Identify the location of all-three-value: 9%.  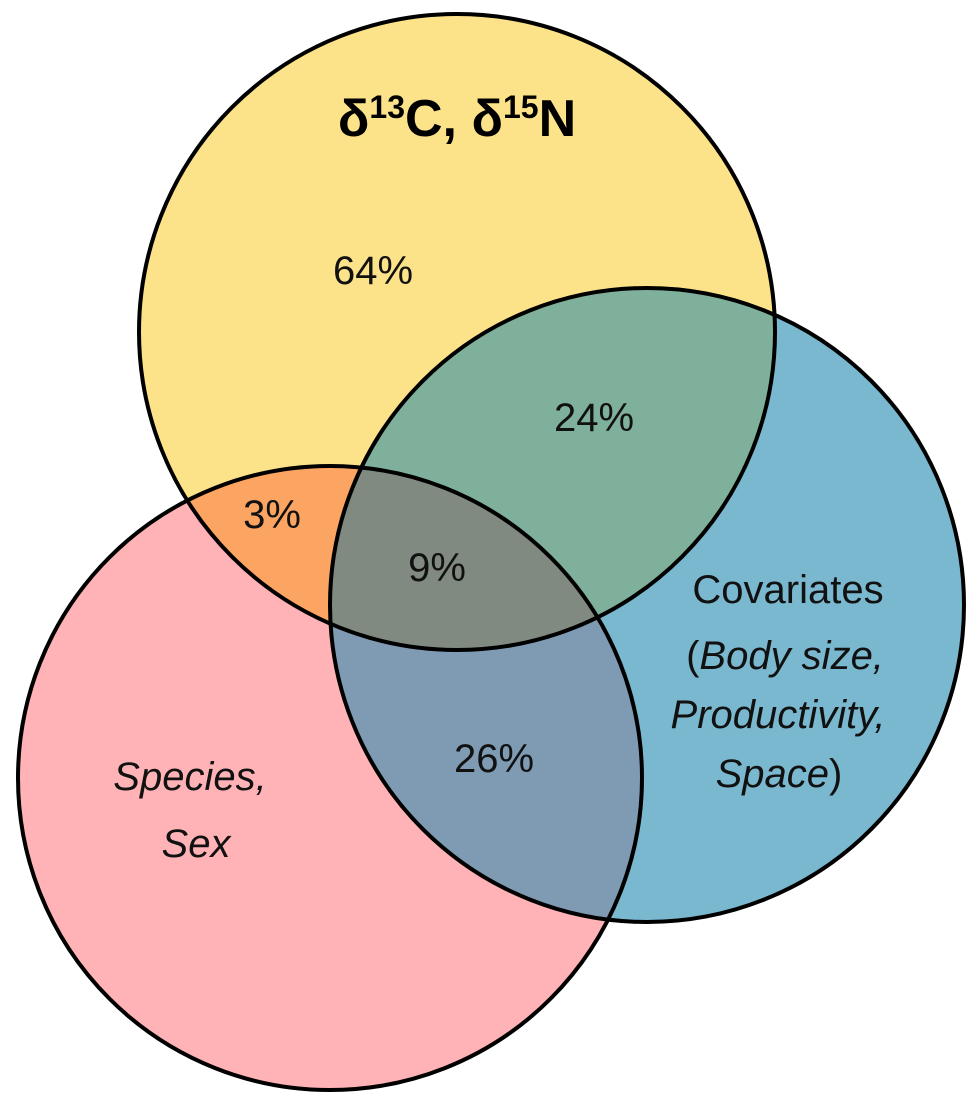
(437, 568).